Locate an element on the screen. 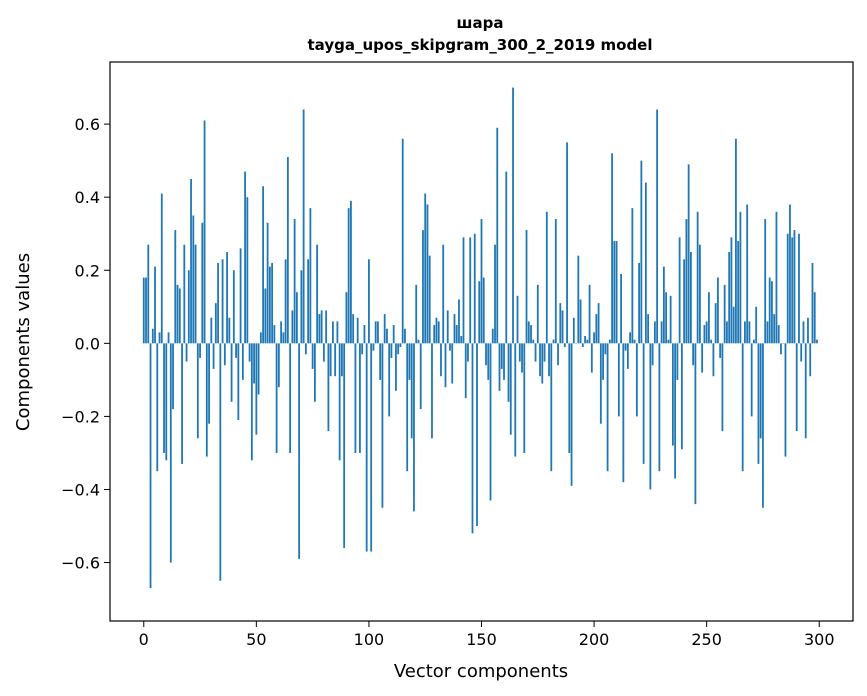  y-tick-label: −0.2 is located at coordinates (80, 416).